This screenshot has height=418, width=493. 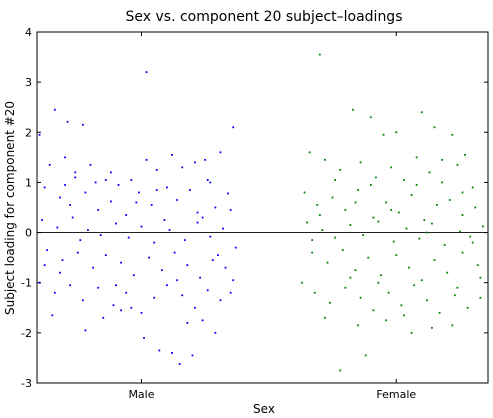 I want to click on x-tick-label: Female, so click(x=396, y=394).